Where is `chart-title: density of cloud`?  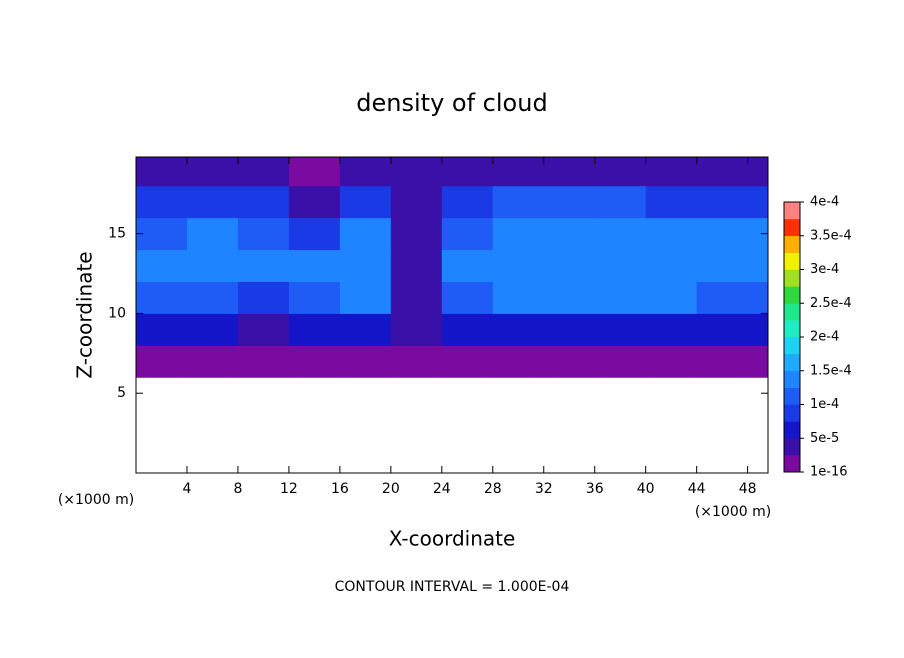 chart-title: density of cloud is located at coordinates (451, 103).